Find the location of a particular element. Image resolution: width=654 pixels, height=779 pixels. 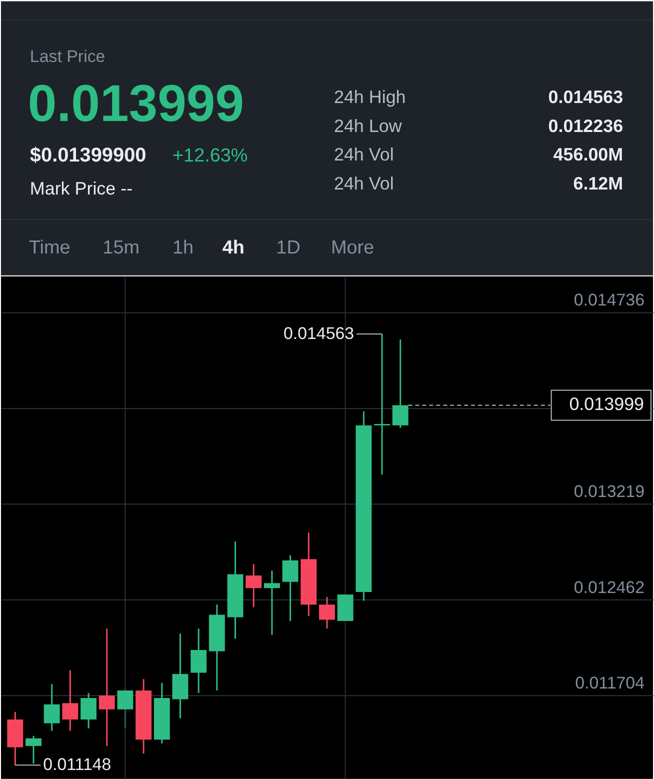

text: $0.01399900 is located at coordinates (88, 155).